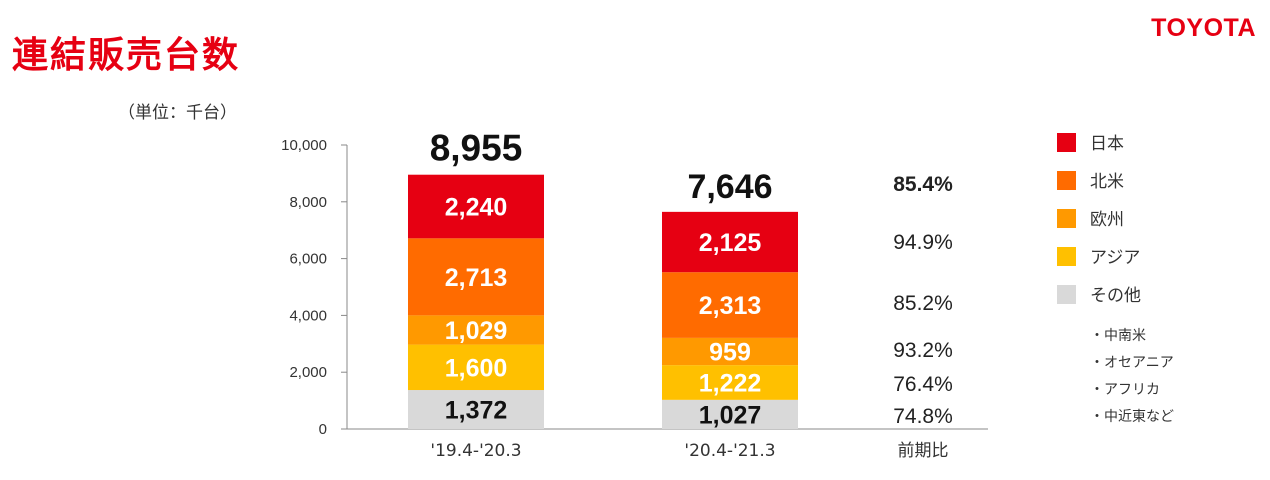 This screenshot has height=480, width=1270. Describe the element at coordinates (923, 242) in the screenshot. I see `ratio-value: 94.9%` at that location.